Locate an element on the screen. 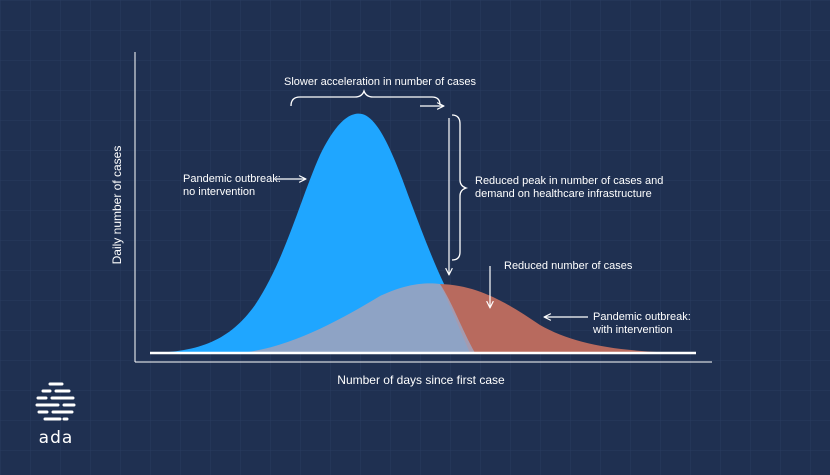  slower-acceleration-label: Slower acceleration in number of cases is located at coordinates (380, 82).